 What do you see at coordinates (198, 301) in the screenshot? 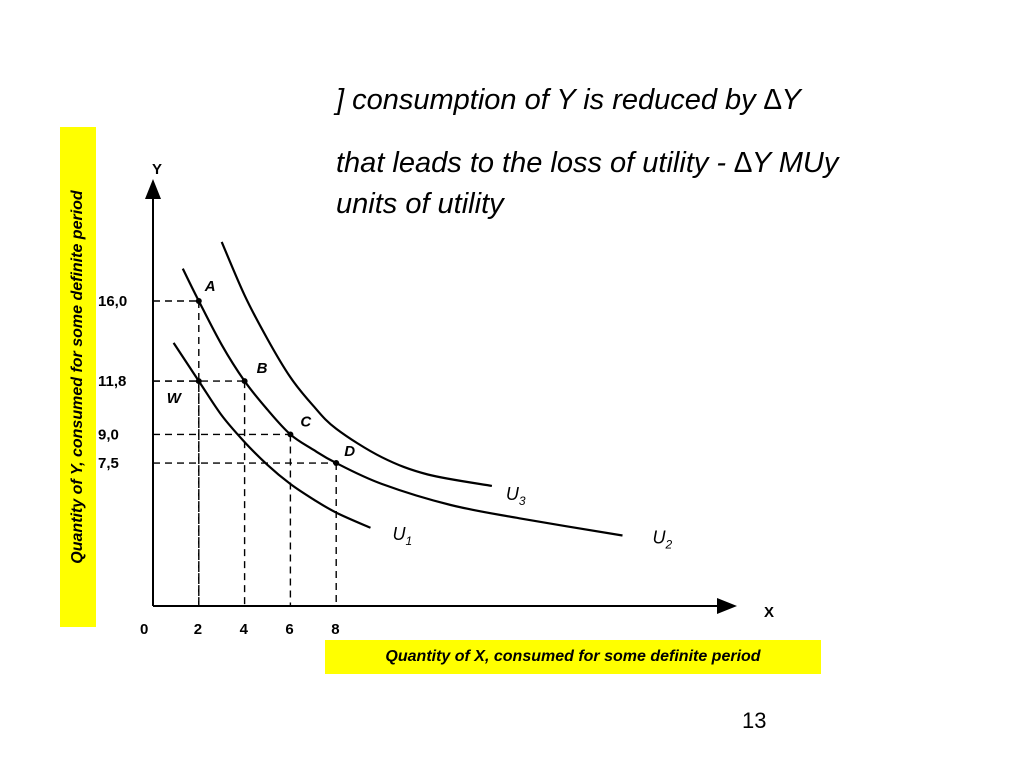
I see `point-a` at bounding box center [198, 301].